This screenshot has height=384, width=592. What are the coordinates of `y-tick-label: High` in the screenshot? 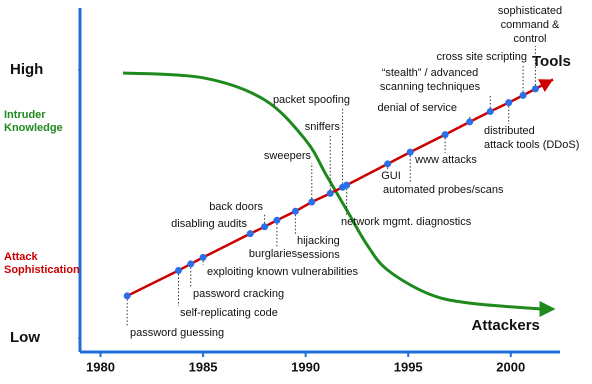 It's located at (26, 69).